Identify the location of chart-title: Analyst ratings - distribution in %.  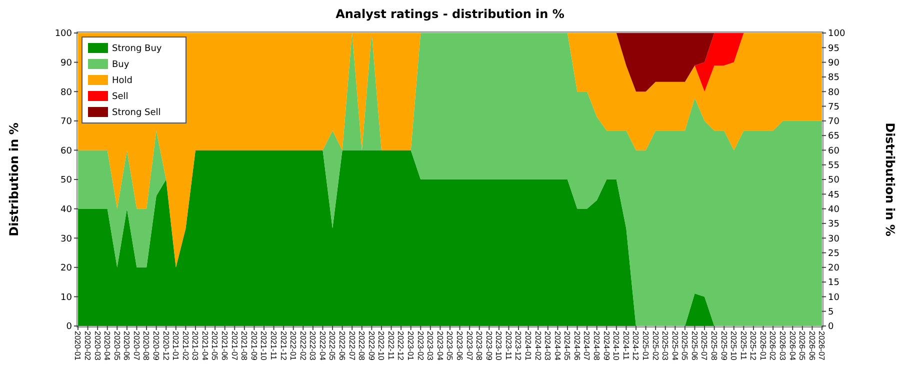
(450, 14).